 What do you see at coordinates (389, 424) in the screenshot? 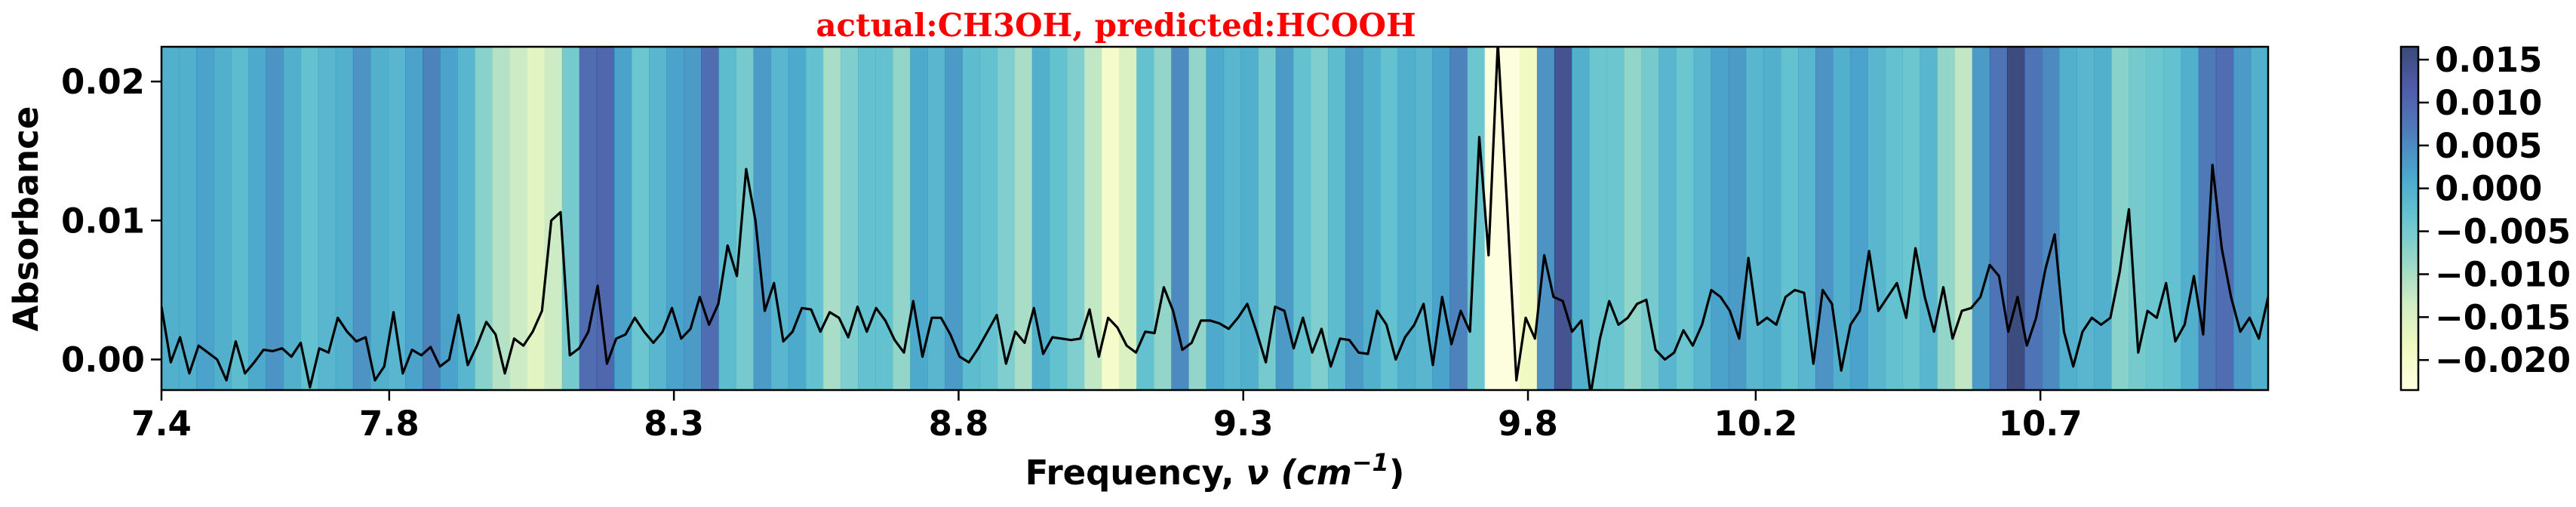
I see `x-tick-label: 7.8` at bounding box center [389, 424].